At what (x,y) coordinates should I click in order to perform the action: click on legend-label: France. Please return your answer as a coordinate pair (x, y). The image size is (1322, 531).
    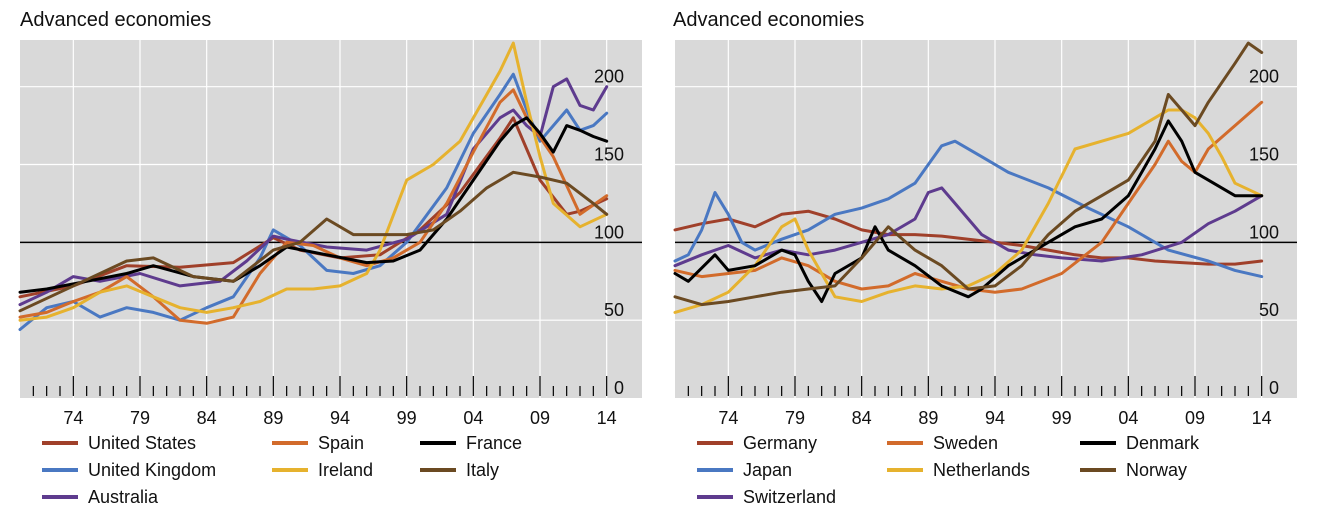
    Looking at the image, I should click on (494, 443).